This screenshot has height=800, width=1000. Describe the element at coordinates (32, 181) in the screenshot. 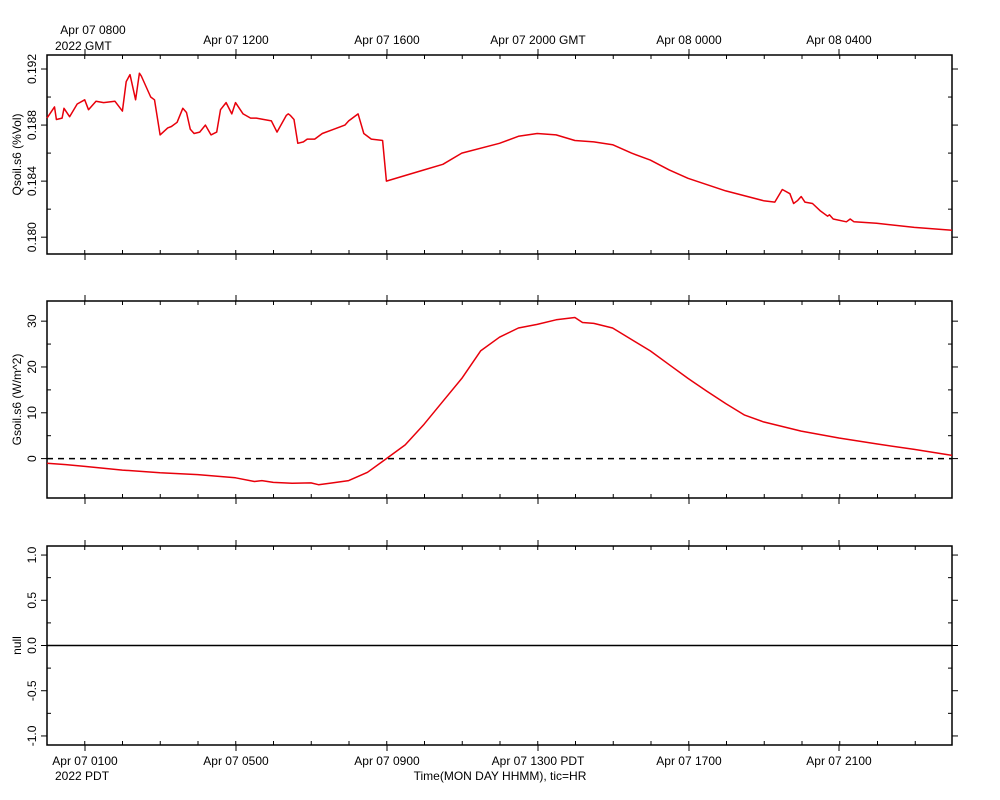

I see `y-tick-label: 0.184` at that location.